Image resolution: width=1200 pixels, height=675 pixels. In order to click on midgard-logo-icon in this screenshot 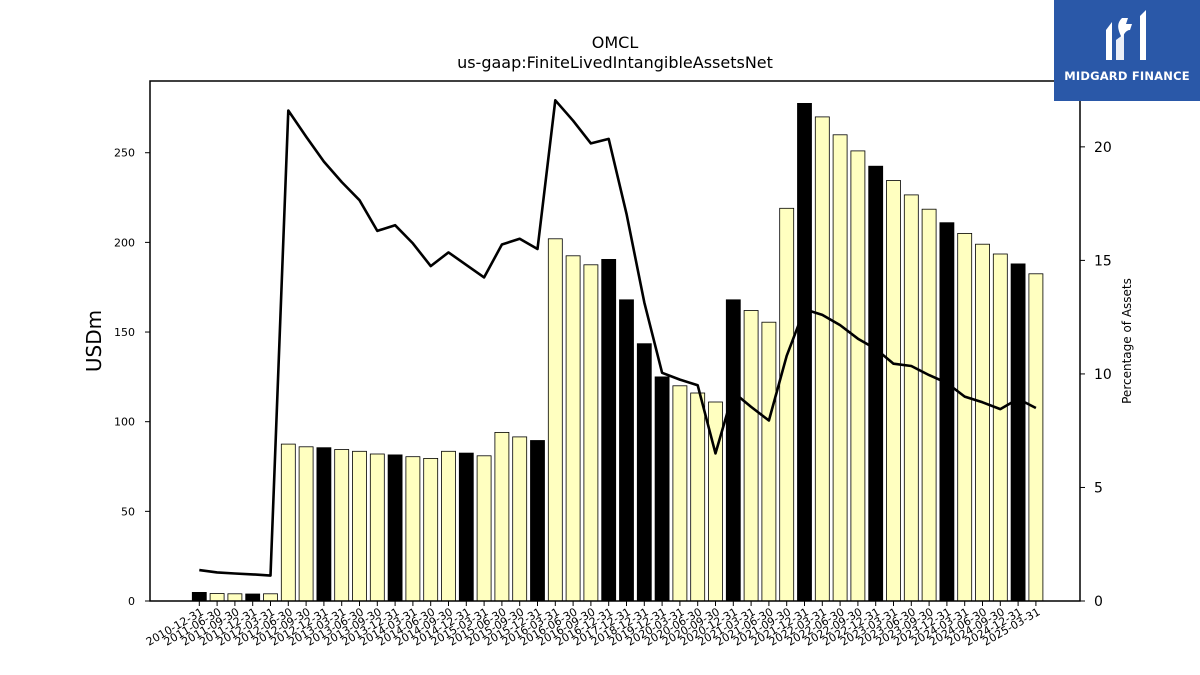, I will do `click(1126, 35)`.